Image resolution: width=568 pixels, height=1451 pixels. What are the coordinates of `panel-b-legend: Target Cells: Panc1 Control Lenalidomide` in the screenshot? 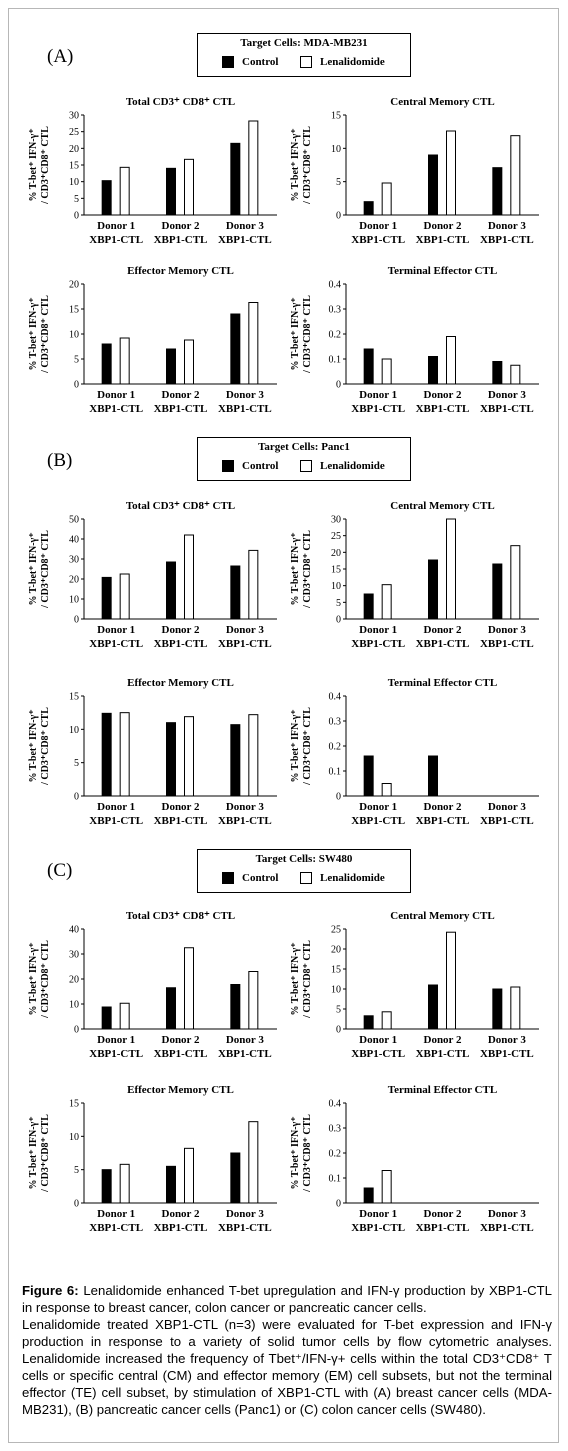 It's located at (304, 459).